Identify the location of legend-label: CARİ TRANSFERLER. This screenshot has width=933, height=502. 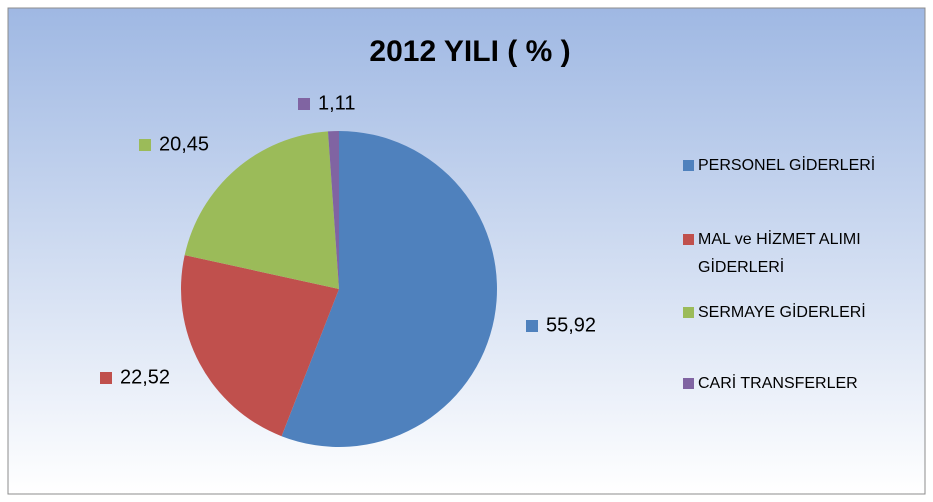
(778, 382).